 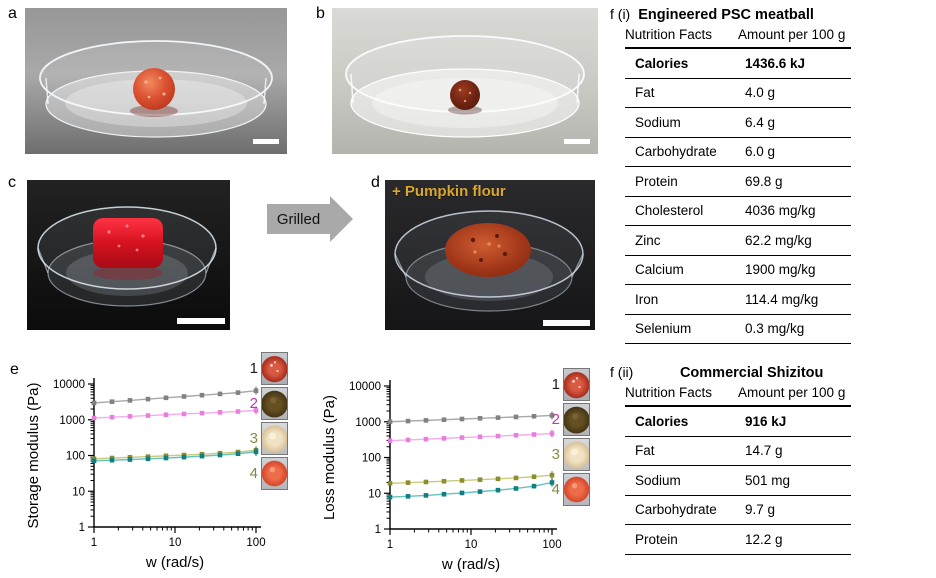 I want to click on nutrition-row: Sodium 6.4 g, so click(x=738, y=123).